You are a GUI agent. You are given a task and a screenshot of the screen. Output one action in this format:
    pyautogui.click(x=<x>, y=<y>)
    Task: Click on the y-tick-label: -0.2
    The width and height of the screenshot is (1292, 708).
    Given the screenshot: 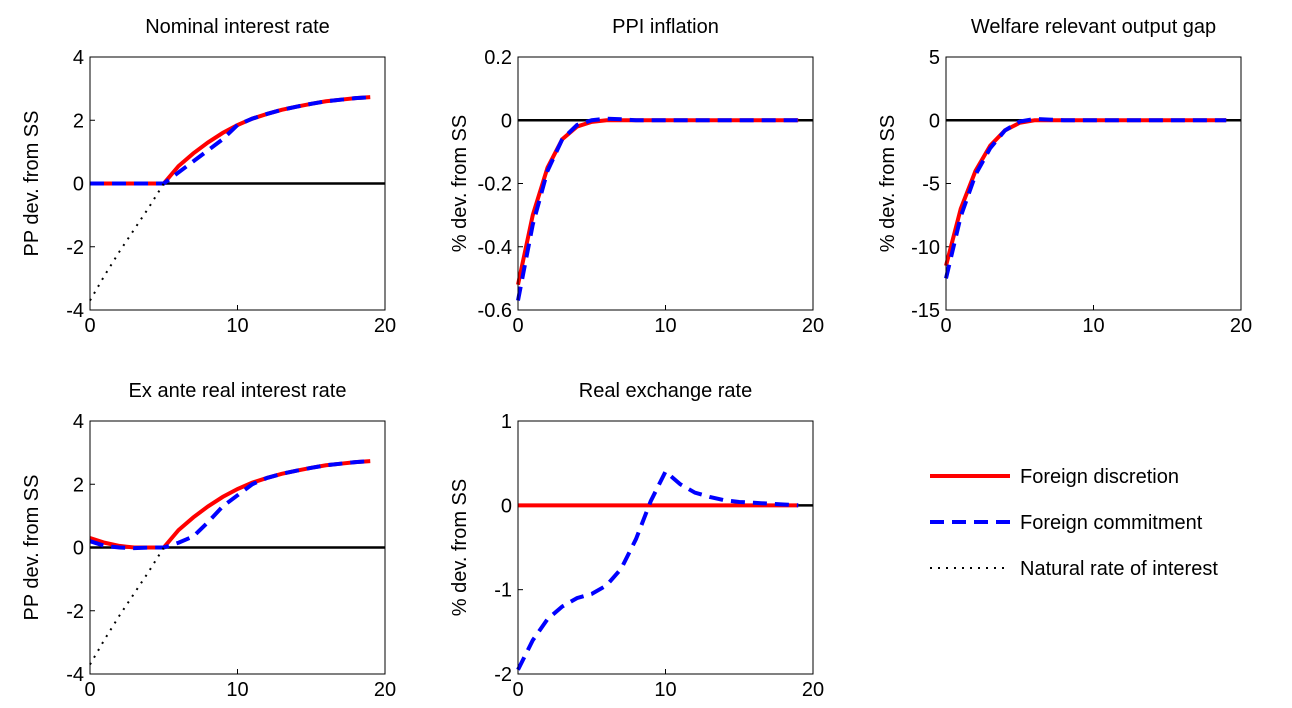 What is the action you would take?
    pyautogui.click(x=495, y=185)
    